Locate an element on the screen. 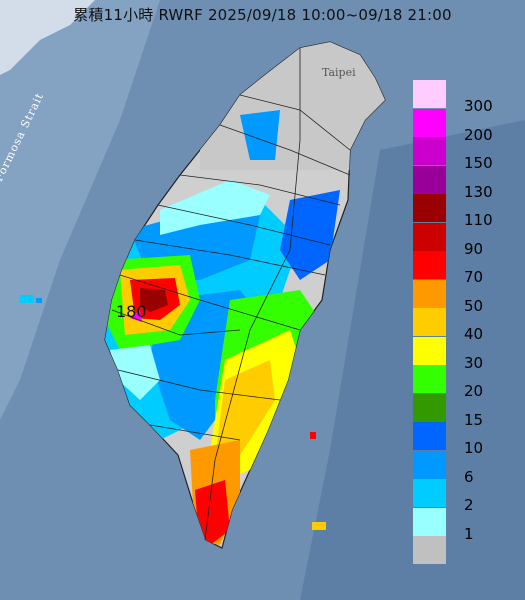 The height and width of the screenshot is (600, 525). legend-label: 90 is located at coordinates (474, 248).